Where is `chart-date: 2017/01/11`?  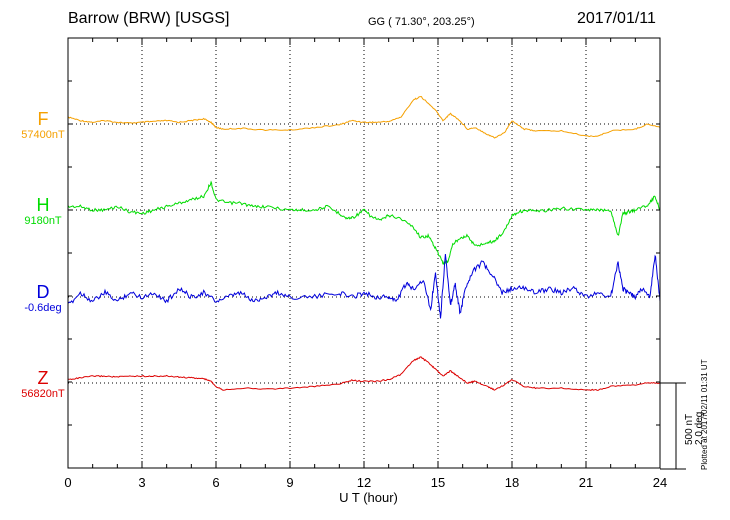
chart-date: 2017/01/11 is located at coordinates (616, 18).